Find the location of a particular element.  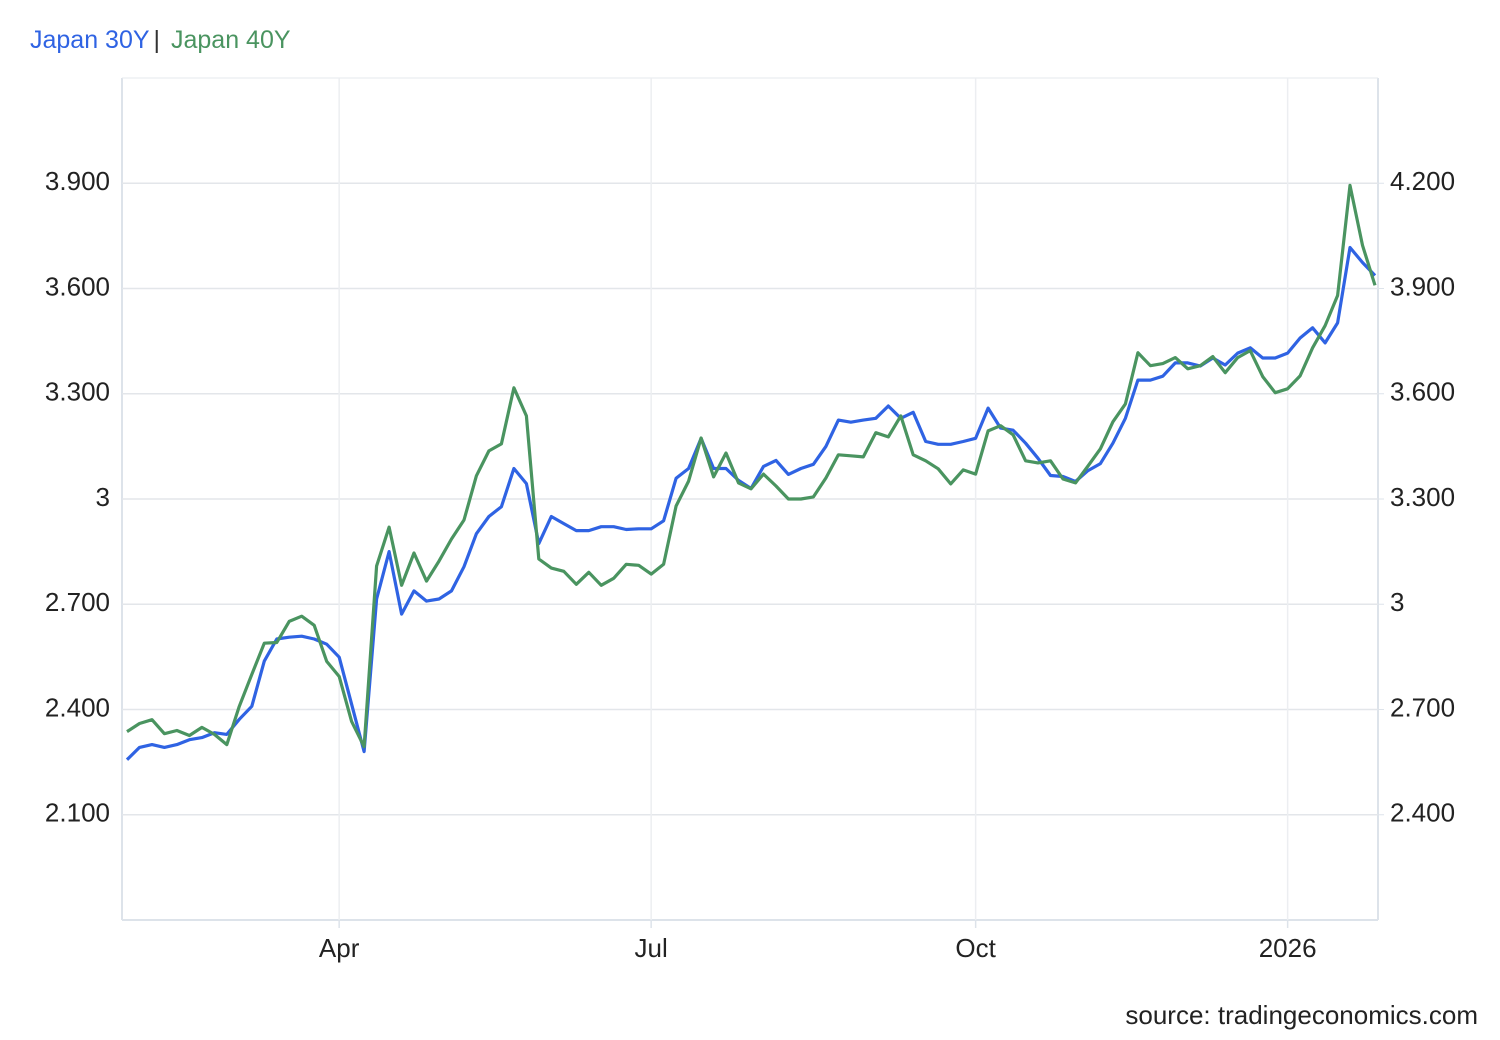

y2-tick-label: 3.300 is located at coordinates (1422, 497).